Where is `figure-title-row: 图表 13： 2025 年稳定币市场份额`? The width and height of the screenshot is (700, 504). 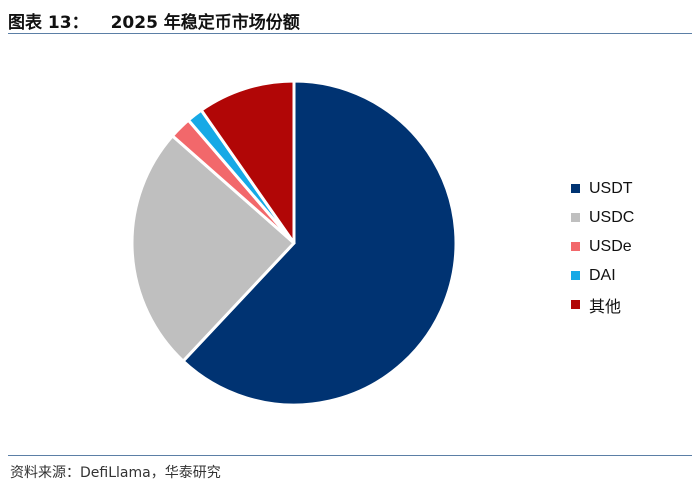
figure-title-row: 图表 13： 2025 年稳定币市场份额 is located at coordinates (154, 20).